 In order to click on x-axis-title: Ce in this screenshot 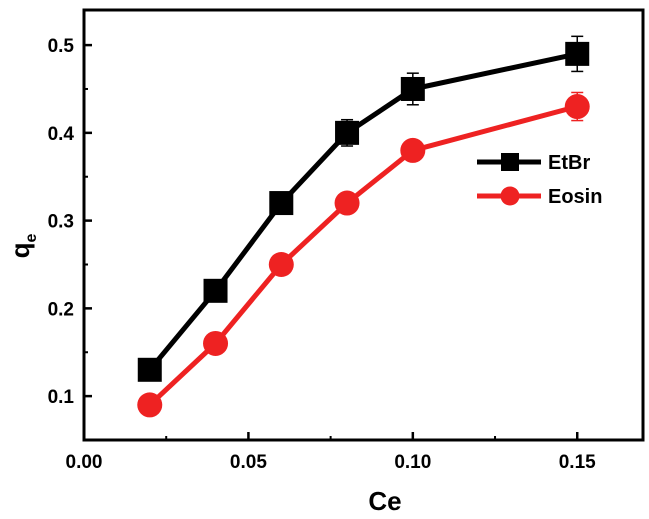, I will do `click(384, 501)`.